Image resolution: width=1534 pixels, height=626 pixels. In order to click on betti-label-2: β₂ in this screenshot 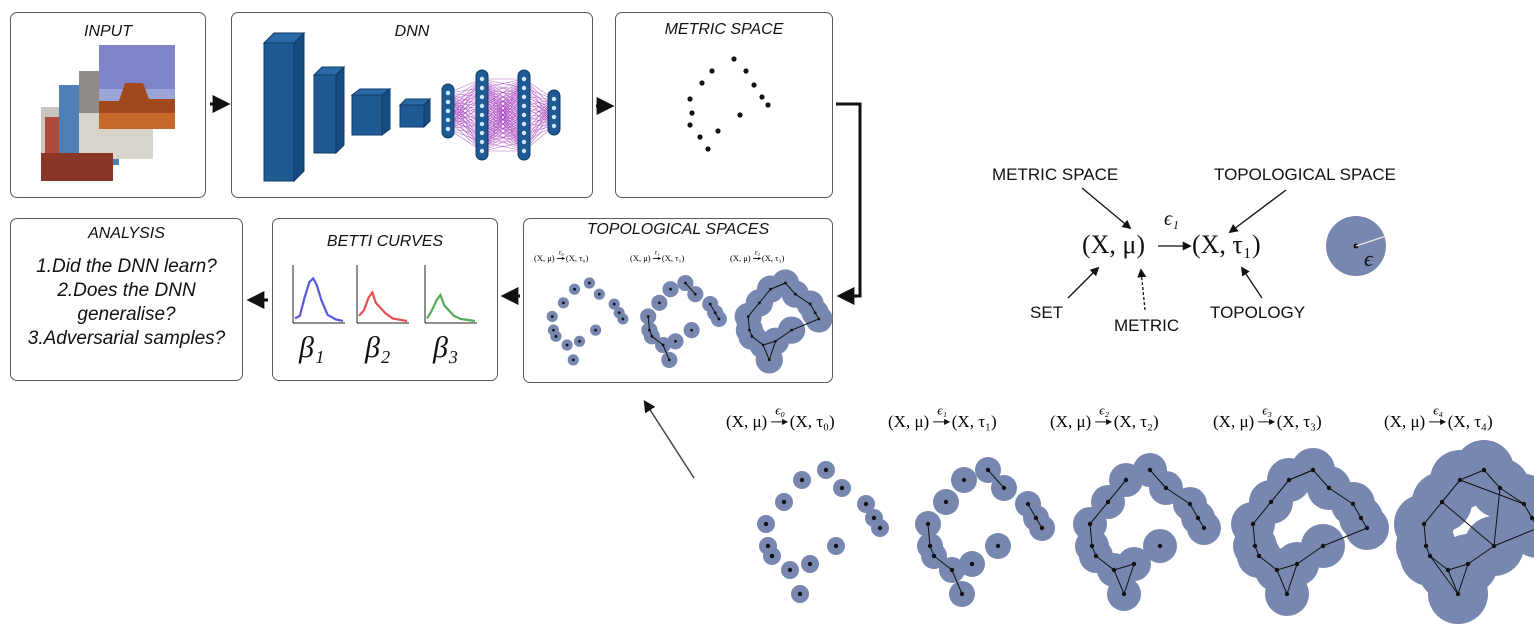, I will do `click(378, 347)`.